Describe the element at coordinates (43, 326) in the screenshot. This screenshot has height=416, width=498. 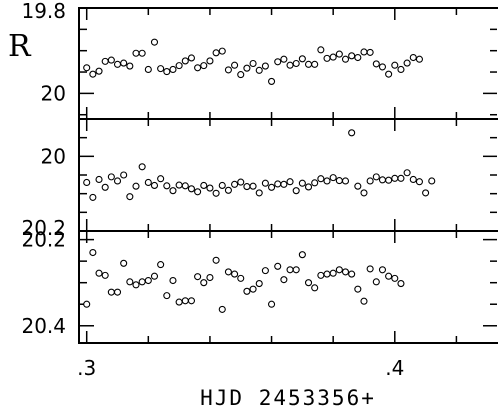
I see `y-tick-label: 20.4` at that location.